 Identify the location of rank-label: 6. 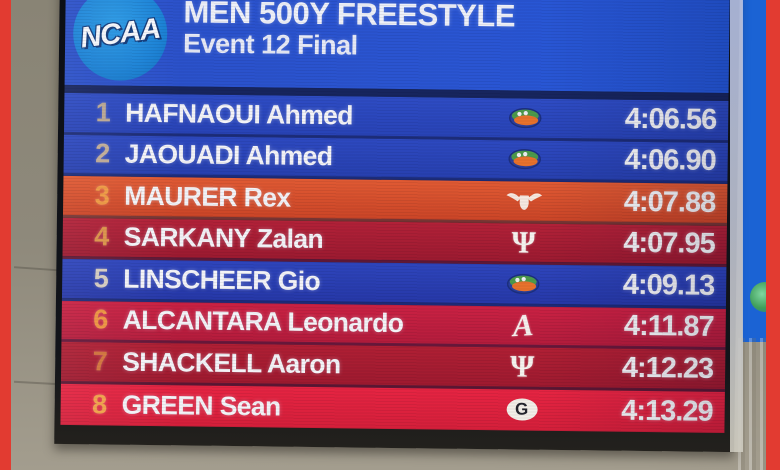
(100, 319).